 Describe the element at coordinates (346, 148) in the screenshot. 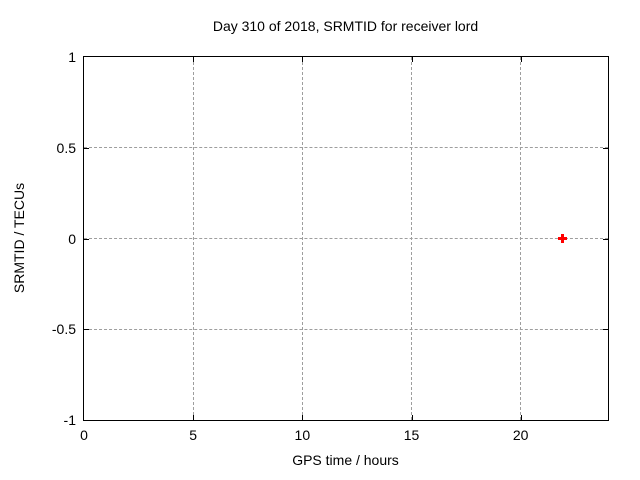

I see `gridline-y-0.5` at that location.